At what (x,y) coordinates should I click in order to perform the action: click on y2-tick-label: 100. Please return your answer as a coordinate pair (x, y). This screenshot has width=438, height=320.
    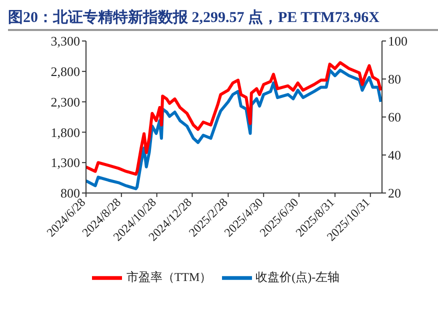
    Looking at the image, I should click on (398, 41).